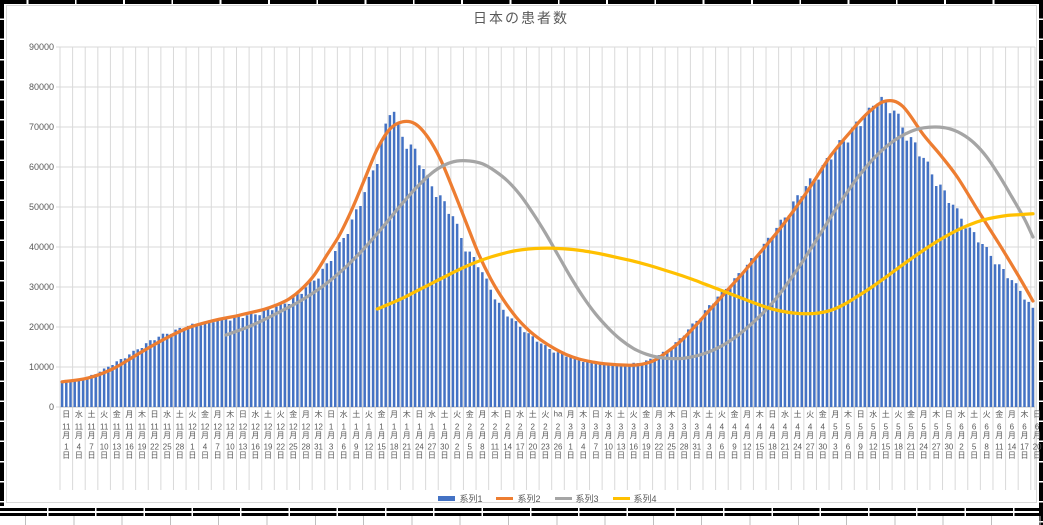  Describe the element at coordinates (705, 264) in the screenshot. I see `series-line-系列4` at that location.